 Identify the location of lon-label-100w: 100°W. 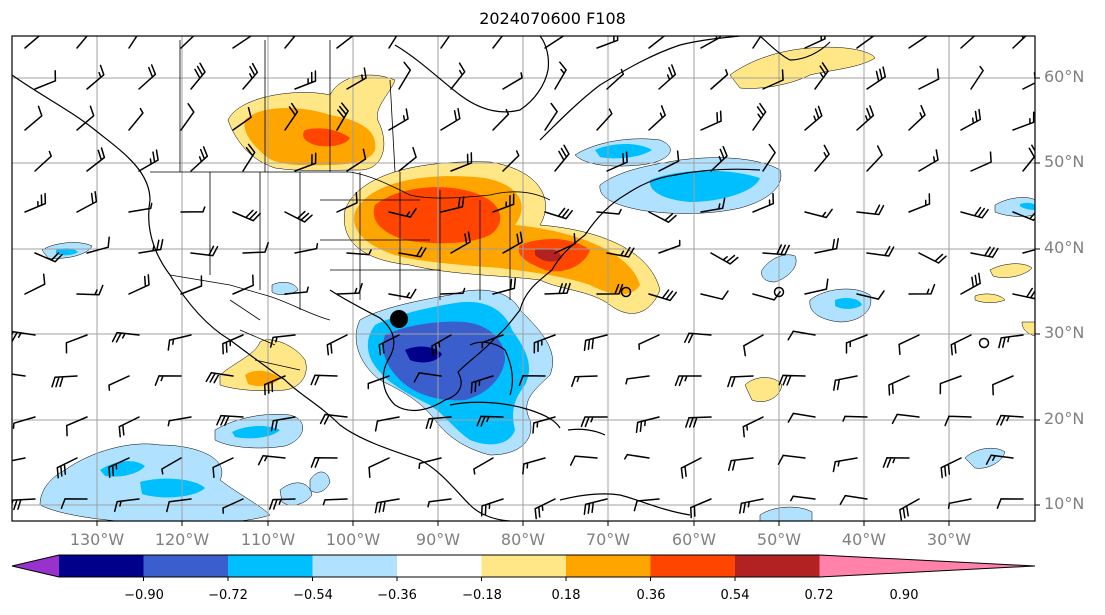
(353, 539).